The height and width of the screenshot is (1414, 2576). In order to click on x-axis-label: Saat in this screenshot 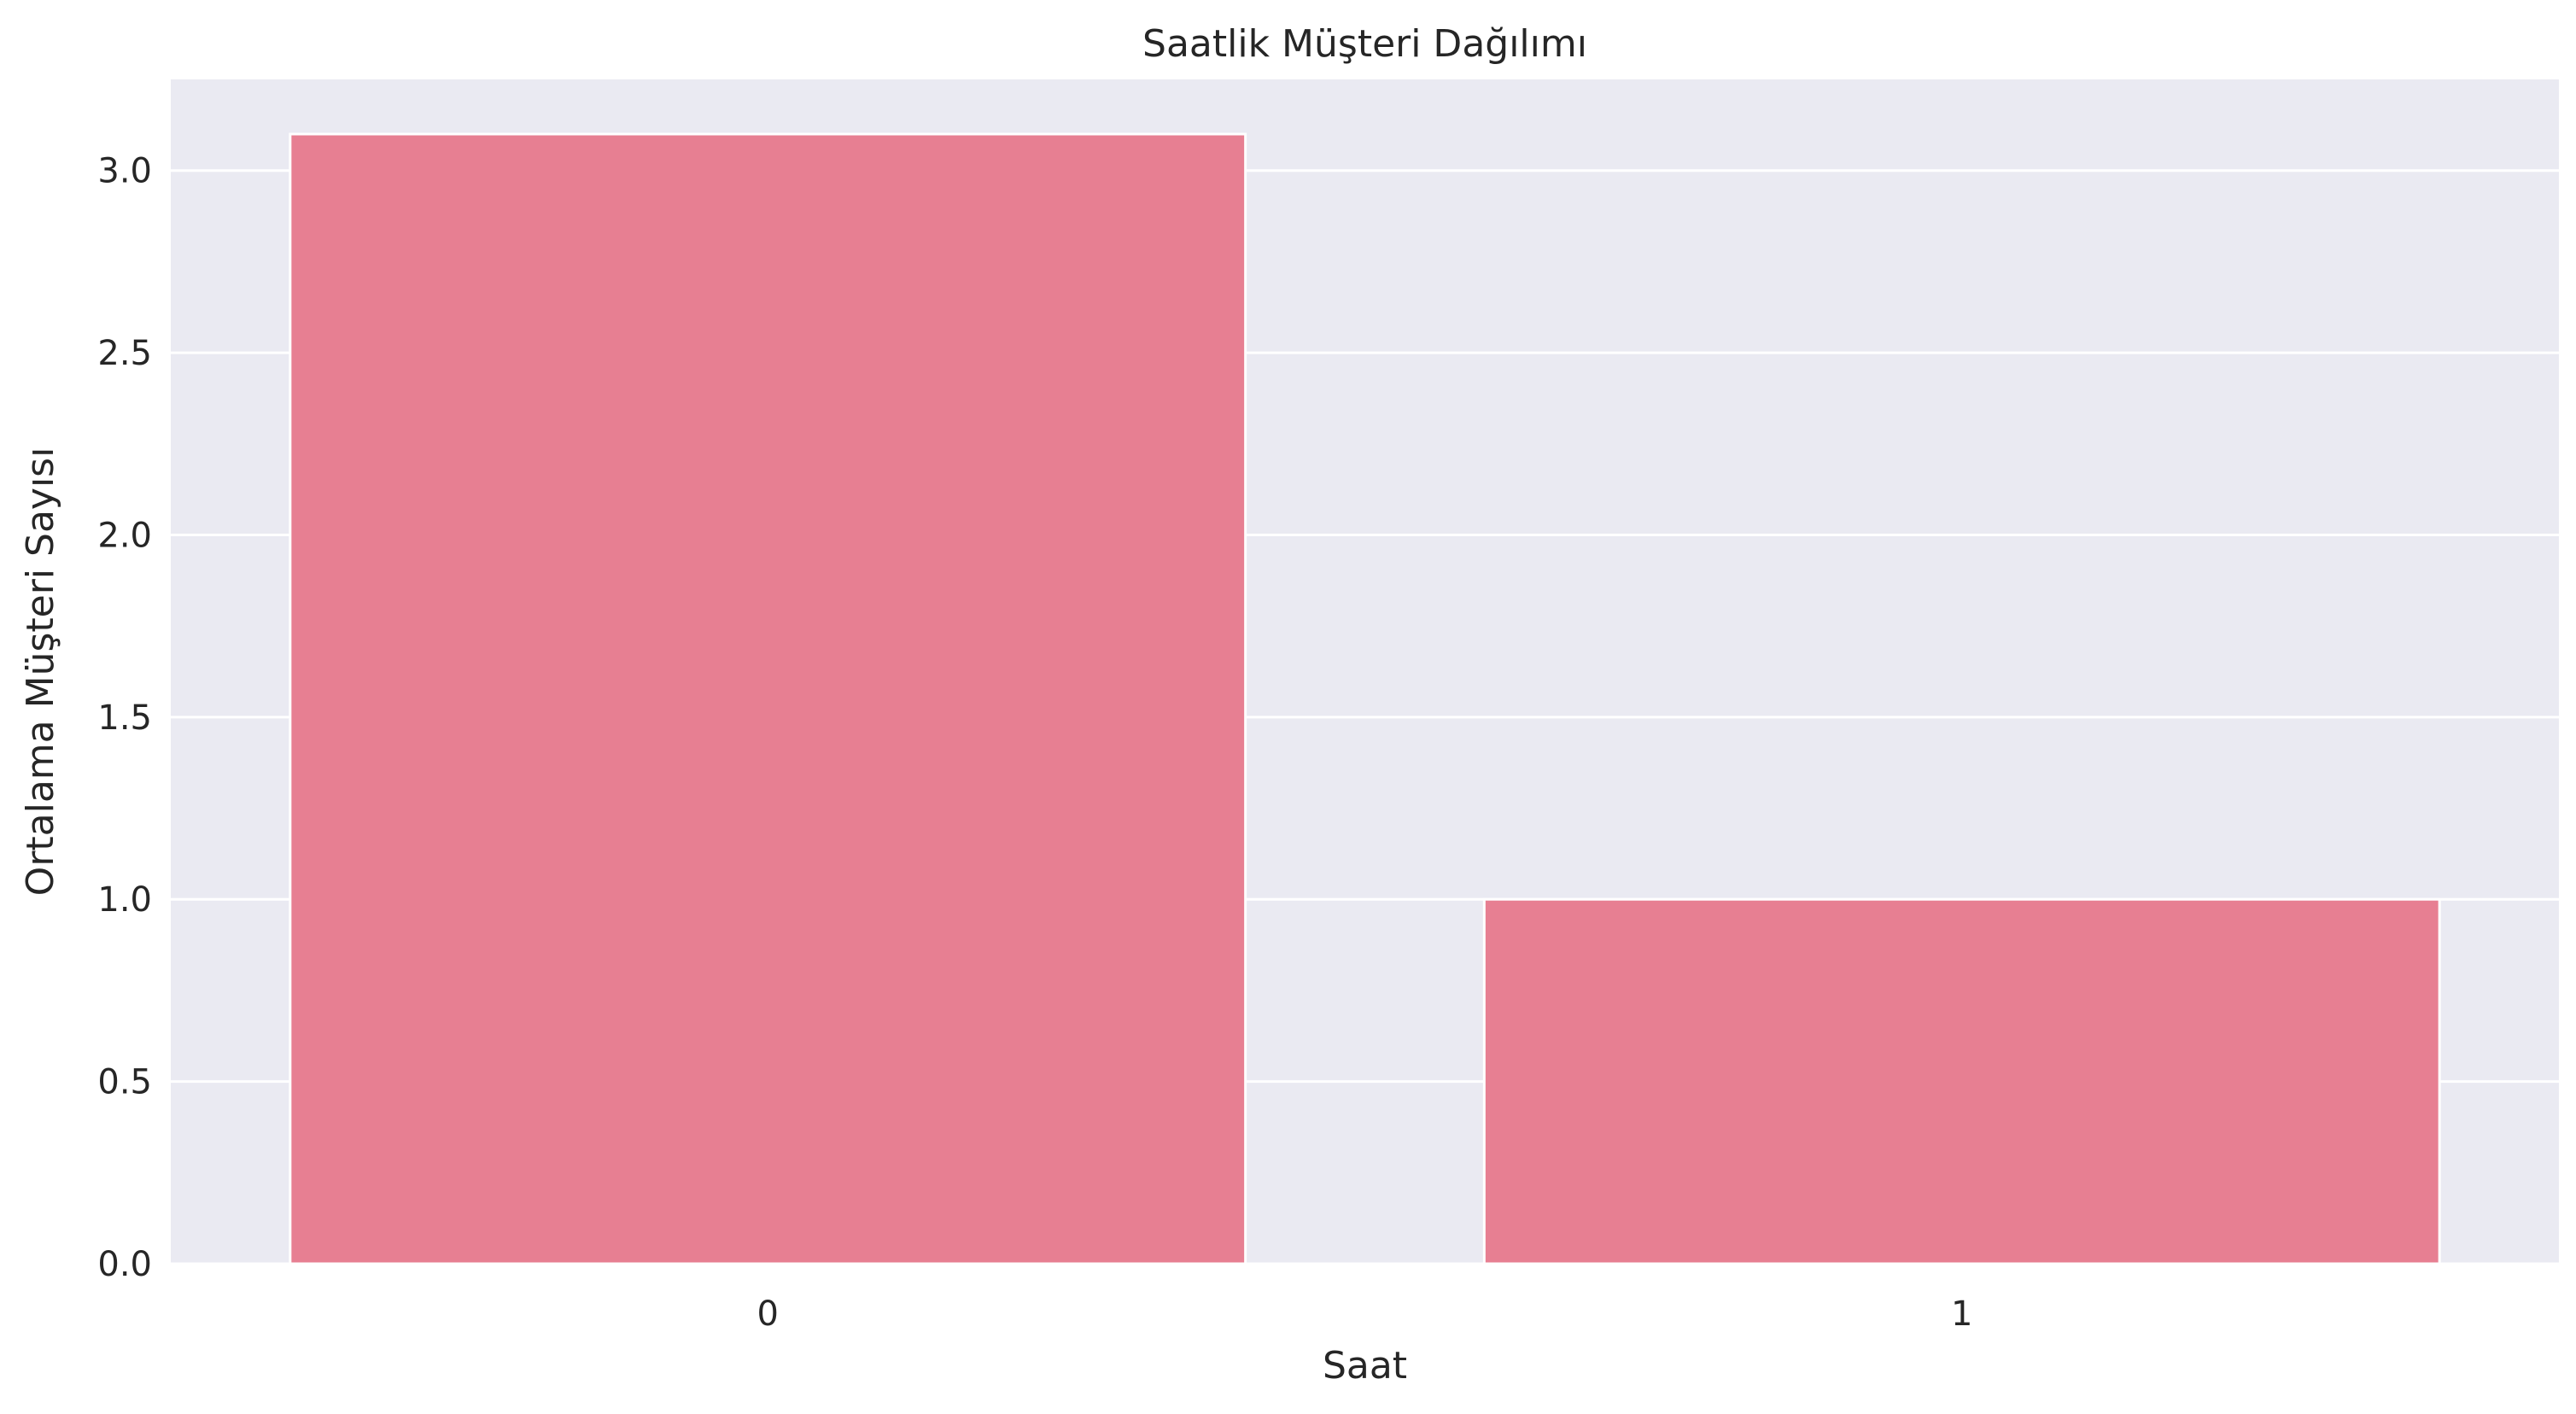, I will do `click(1365, 1366)`.